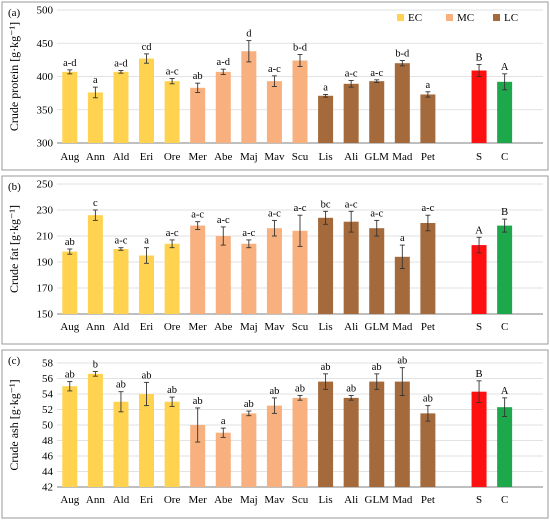 The image size is (550, 520). Describe the element at coordinates (45, 237) in the screenshot. I see `y-tick-label: 210` at that location.